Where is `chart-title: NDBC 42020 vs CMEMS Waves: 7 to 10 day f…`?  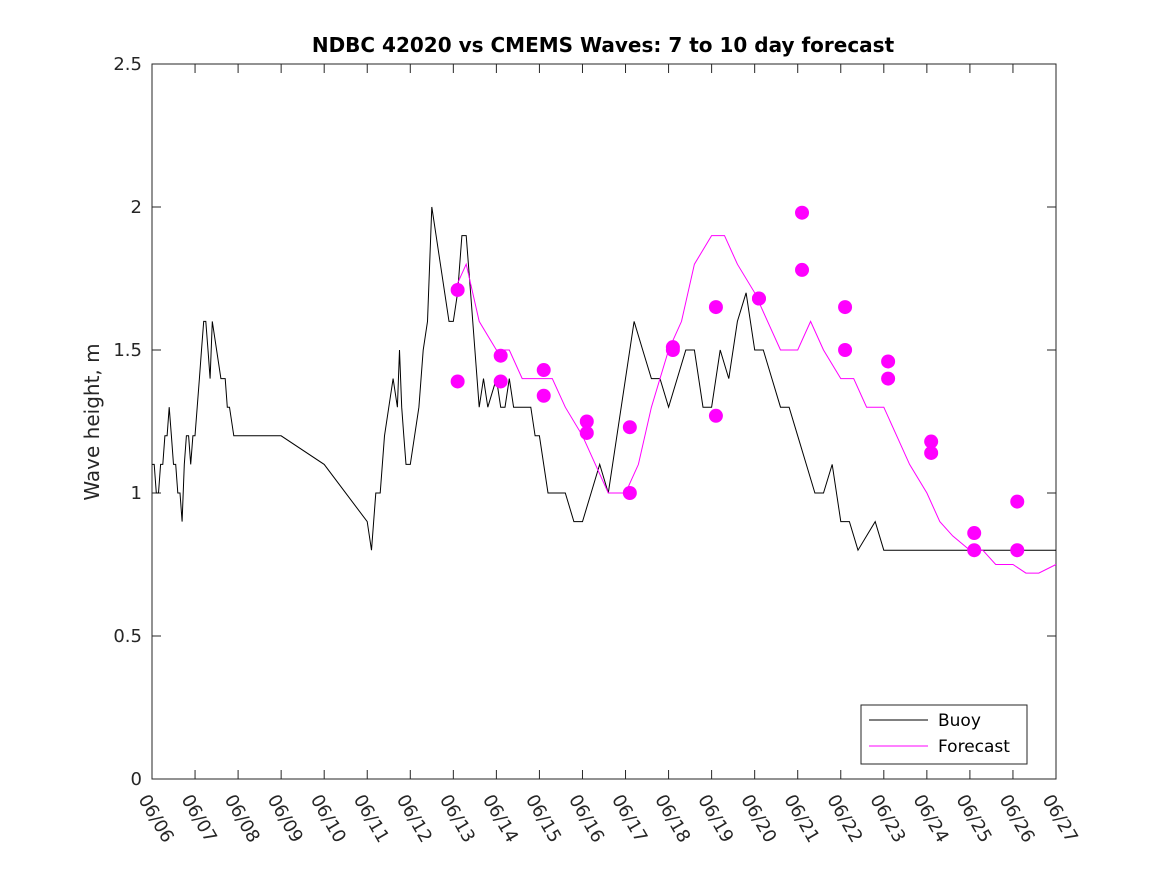
chart-title: NDBC 42020 vs CMEMS Waves: 7 to 10 day f… is located at coordinates (603, 45).